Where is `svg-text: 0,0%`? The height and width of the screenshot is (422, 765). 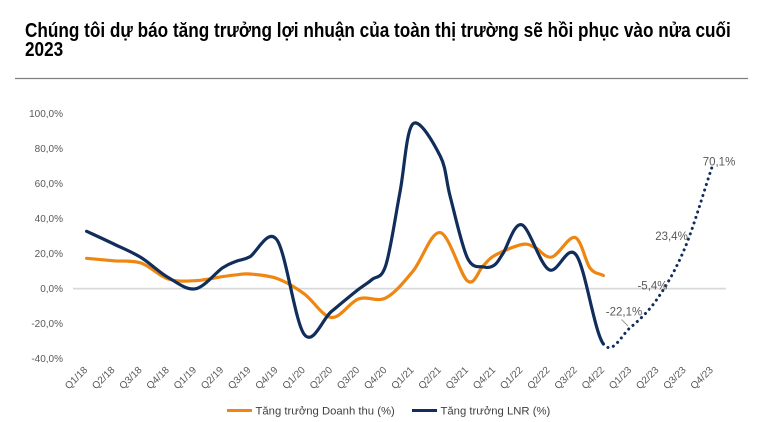 svg-text: 0,0% is located at coordinates (51, 289).